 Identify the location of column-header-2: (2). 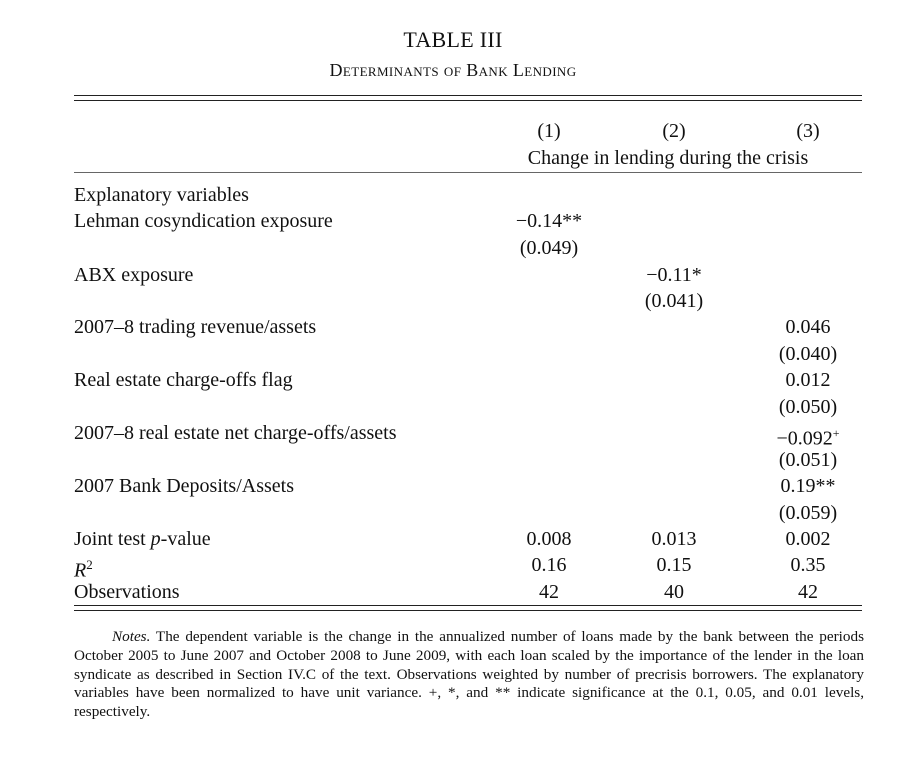
(674, 131).